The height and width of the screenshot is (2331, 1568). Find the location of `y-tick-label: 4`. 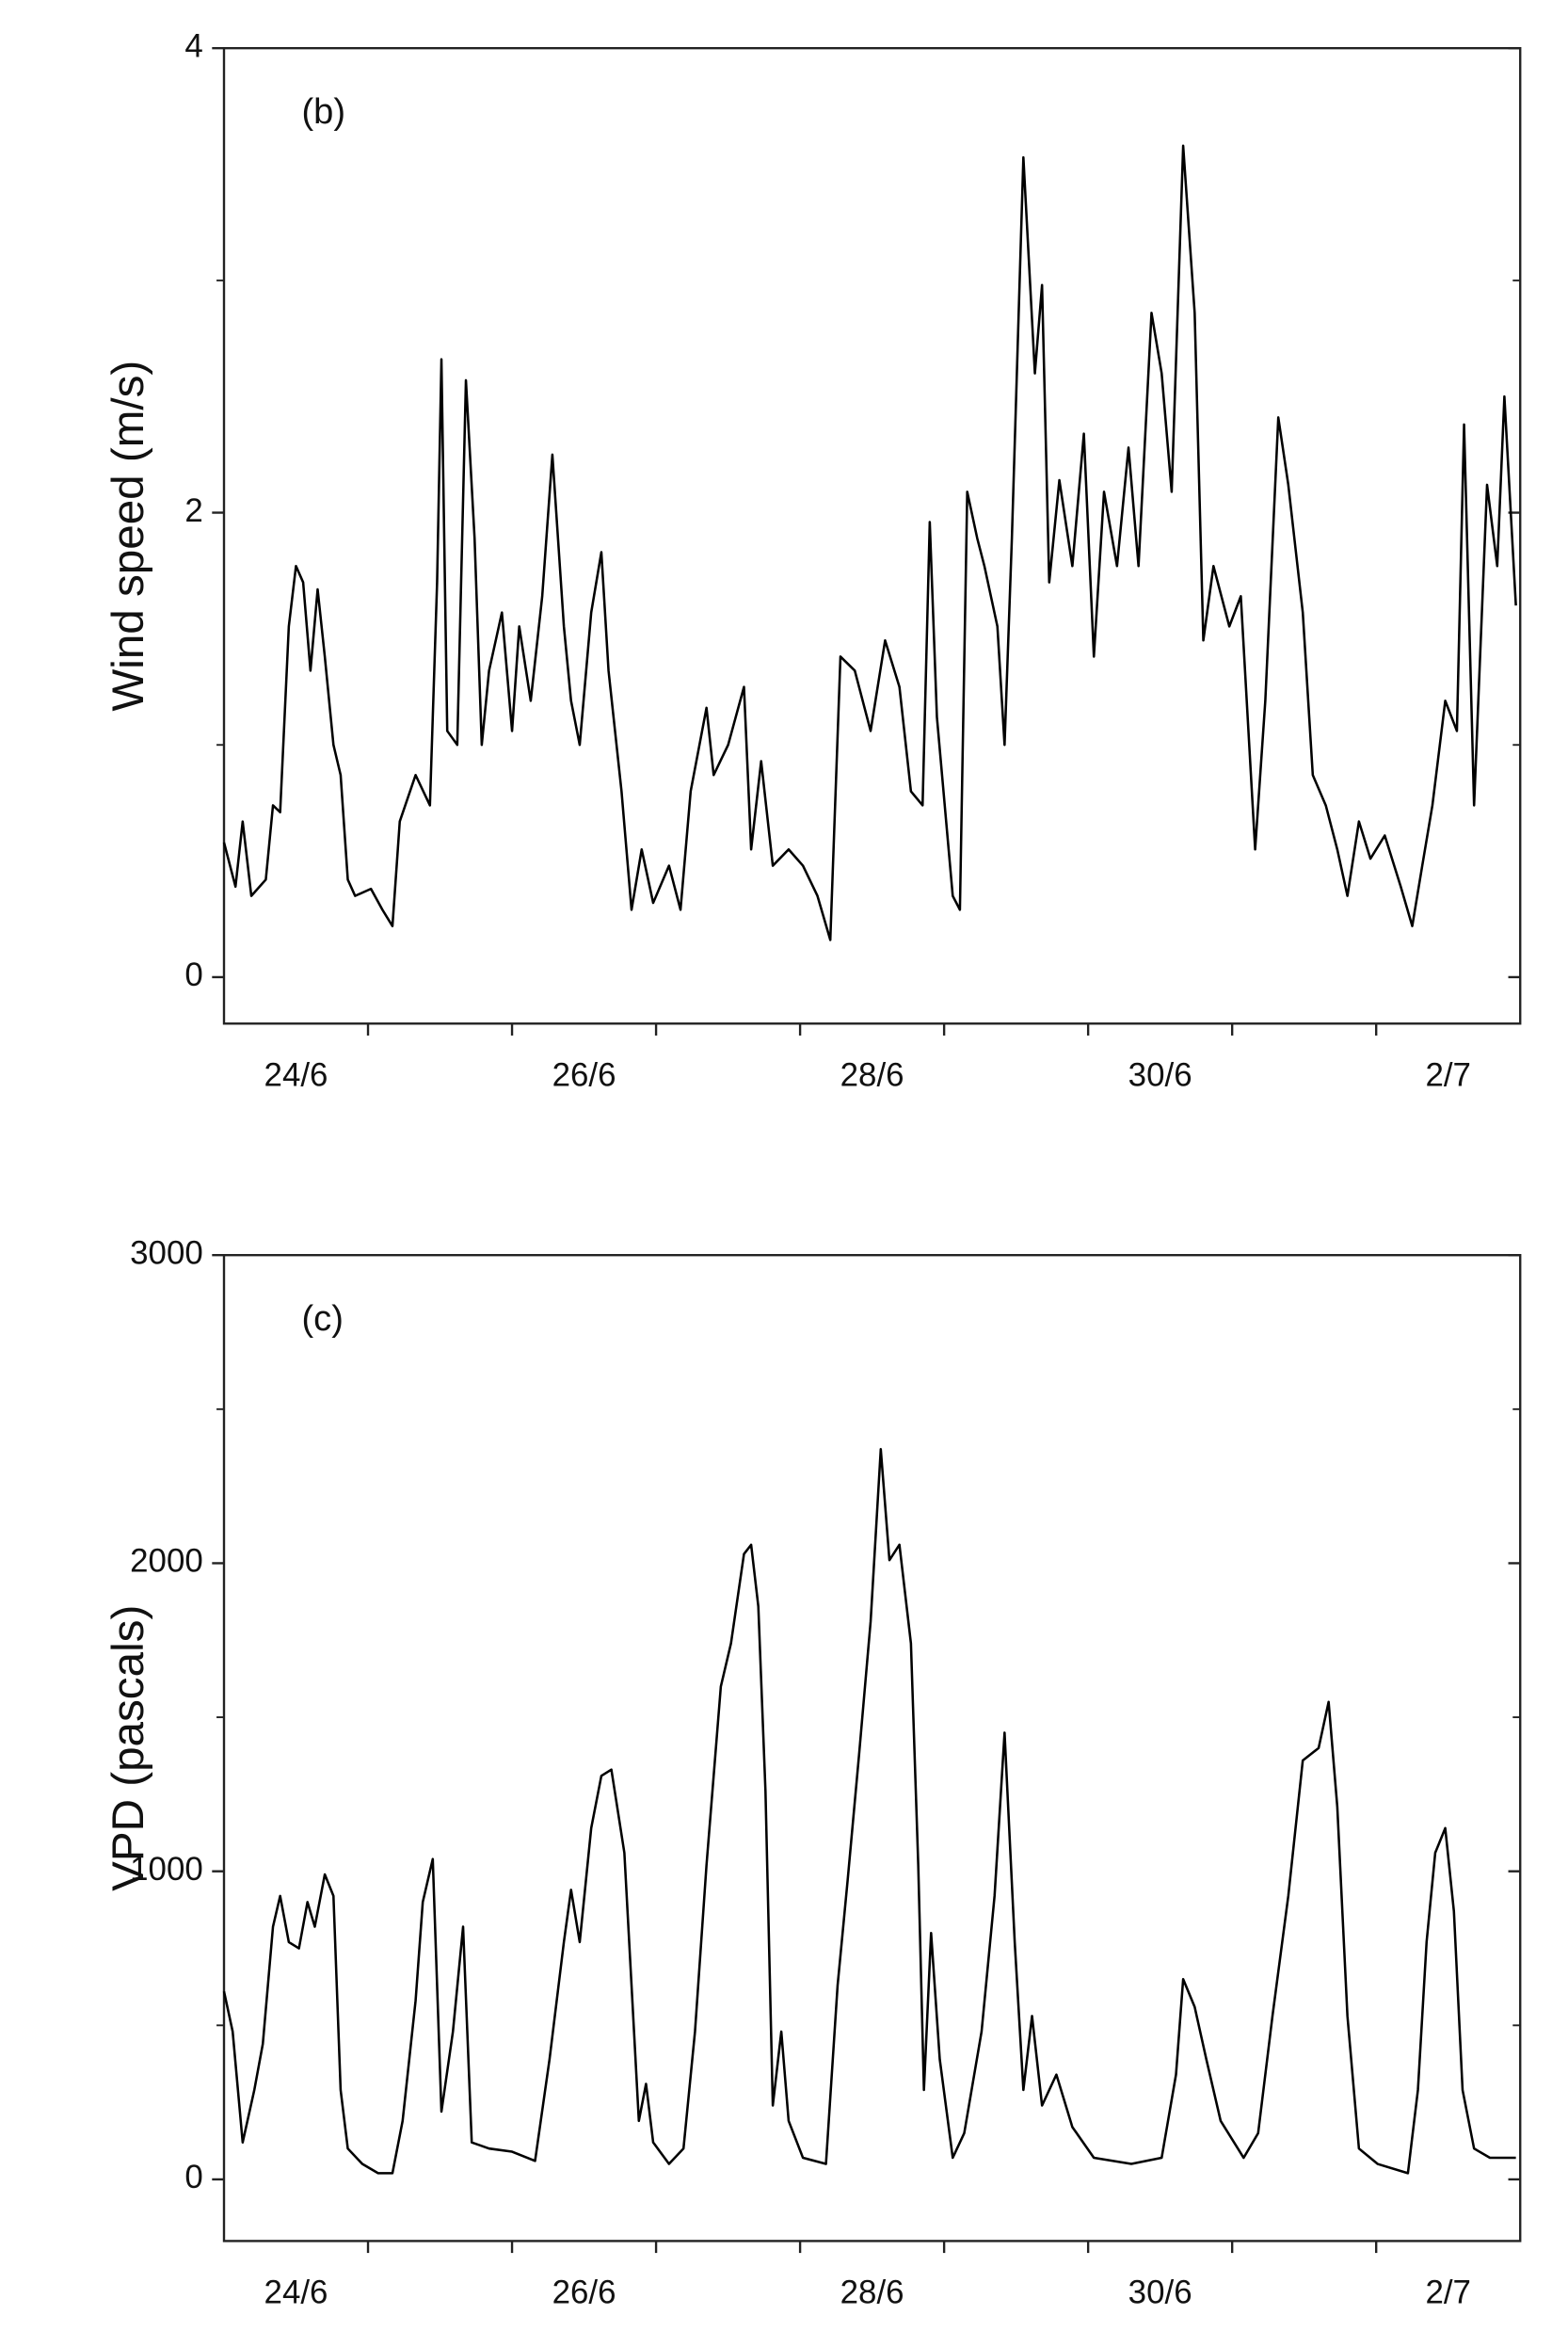

y-tick-label: 4 is located at coordinates (193, 46).